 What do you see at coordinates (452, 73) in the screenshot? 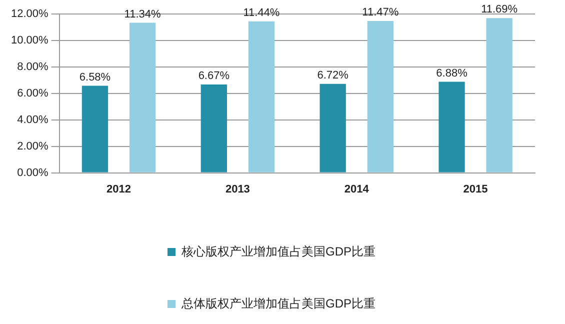
I see `data-label: 6.88%` at bounding box center [452, 73].